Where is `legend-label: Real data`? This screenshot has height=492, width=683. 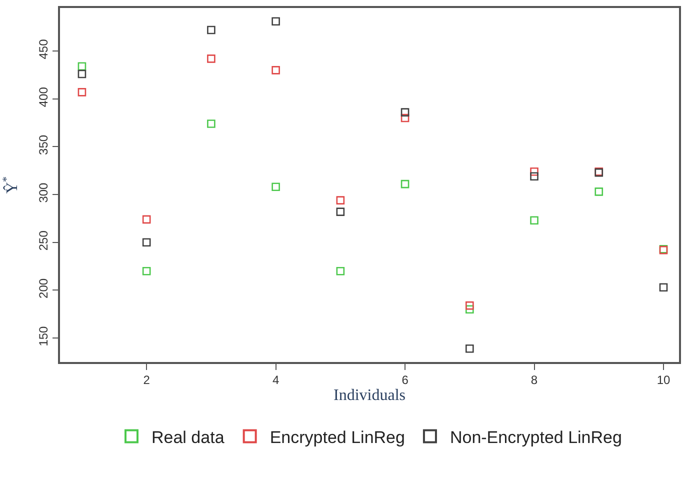
legend-label: Real data is located at coordinates (188, 437).